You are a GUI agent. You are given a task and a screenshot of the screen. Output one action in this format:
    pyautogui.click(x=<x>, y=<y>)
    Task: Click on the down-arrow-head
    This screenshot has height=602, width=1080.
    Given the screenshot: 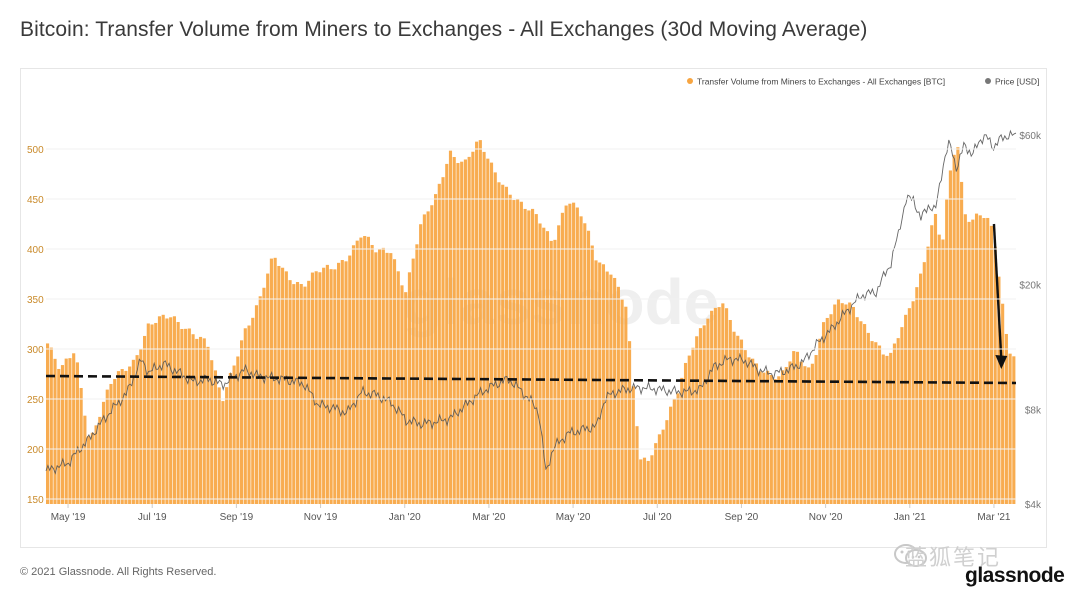 What is the action you would take?
    pyautogui.click(x=1001, y=362)
    